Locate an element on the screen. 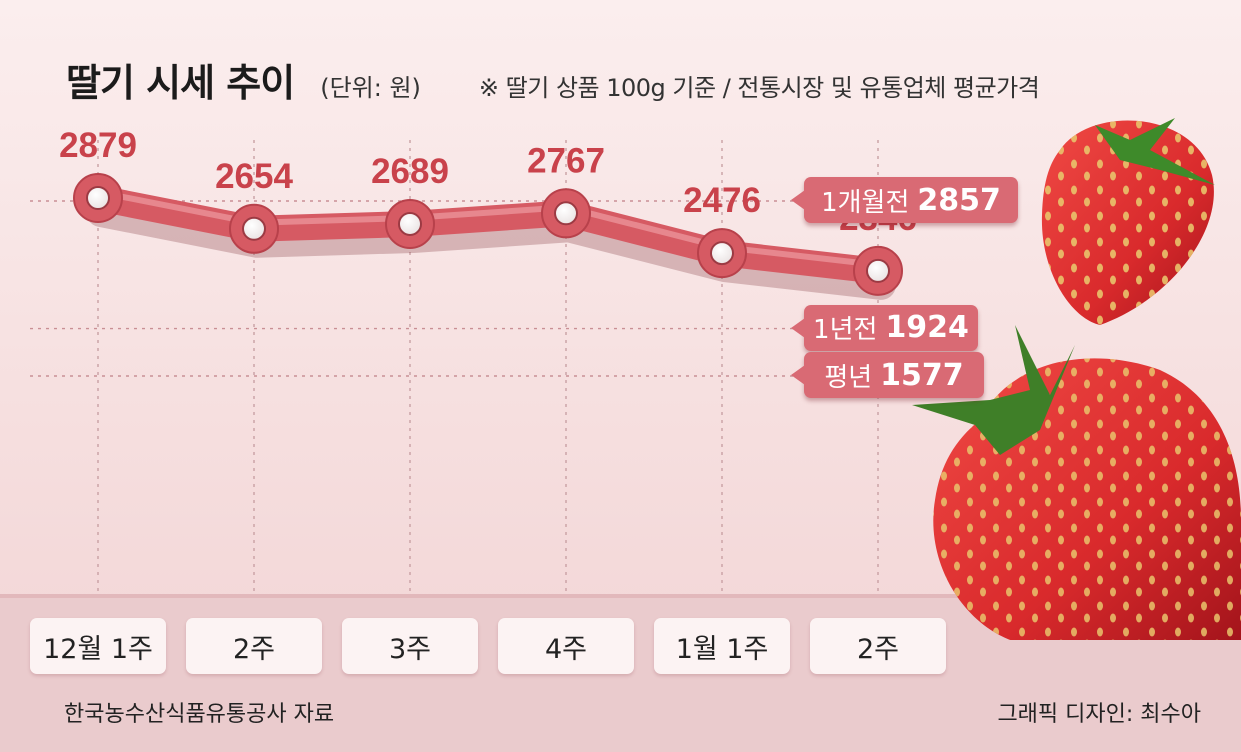  reference-callout-1: 1개월전 2857 is located at coordinates (904, 200).